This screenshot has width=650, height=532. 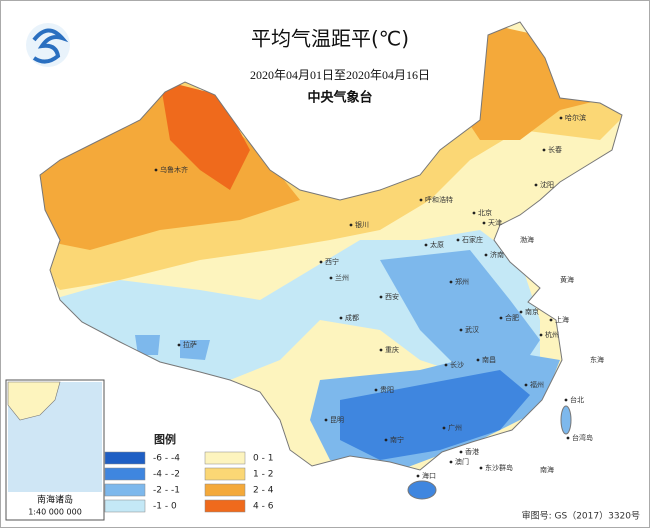 What do you see at coordinates (352, 317) in the screenshot?
I see `city-label: 成都` at bounding box center [352, 317].